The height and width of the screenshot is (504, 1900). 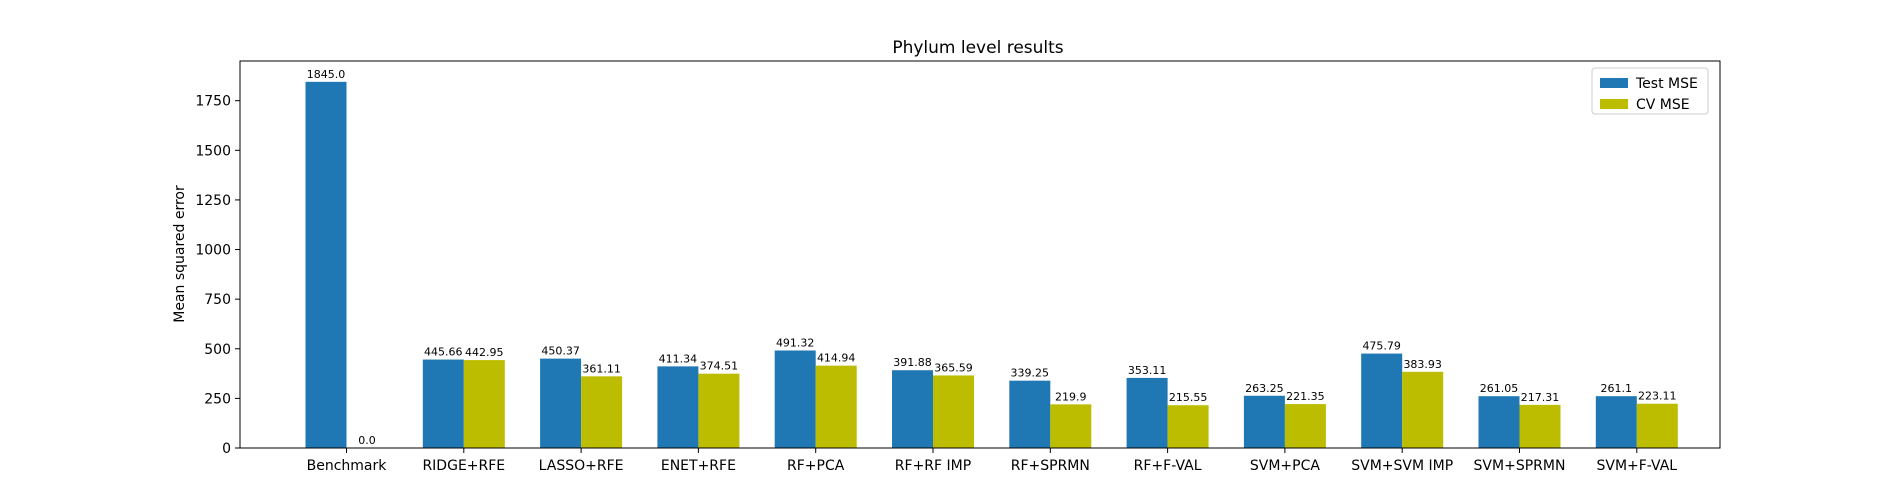 What do you see at coordinates (1614, 104) in the screenshot?
I see `legend-swatch-cv-mse` at bounding box center [1614, 104].